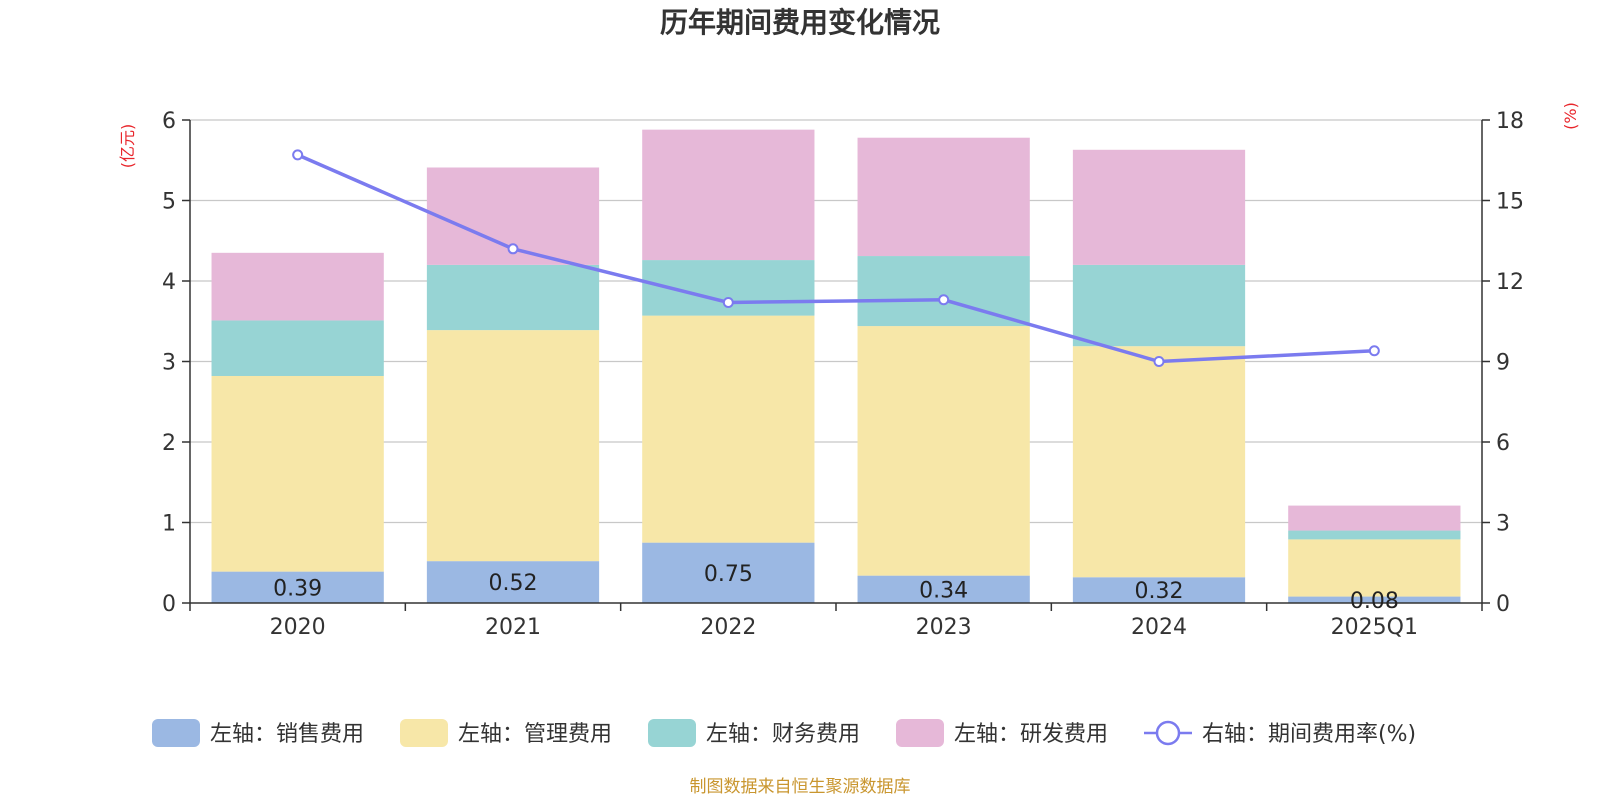 This screenshot has width=1600, height=800. I want to click on left-axis-tick-label: 0, so click(169, 604).